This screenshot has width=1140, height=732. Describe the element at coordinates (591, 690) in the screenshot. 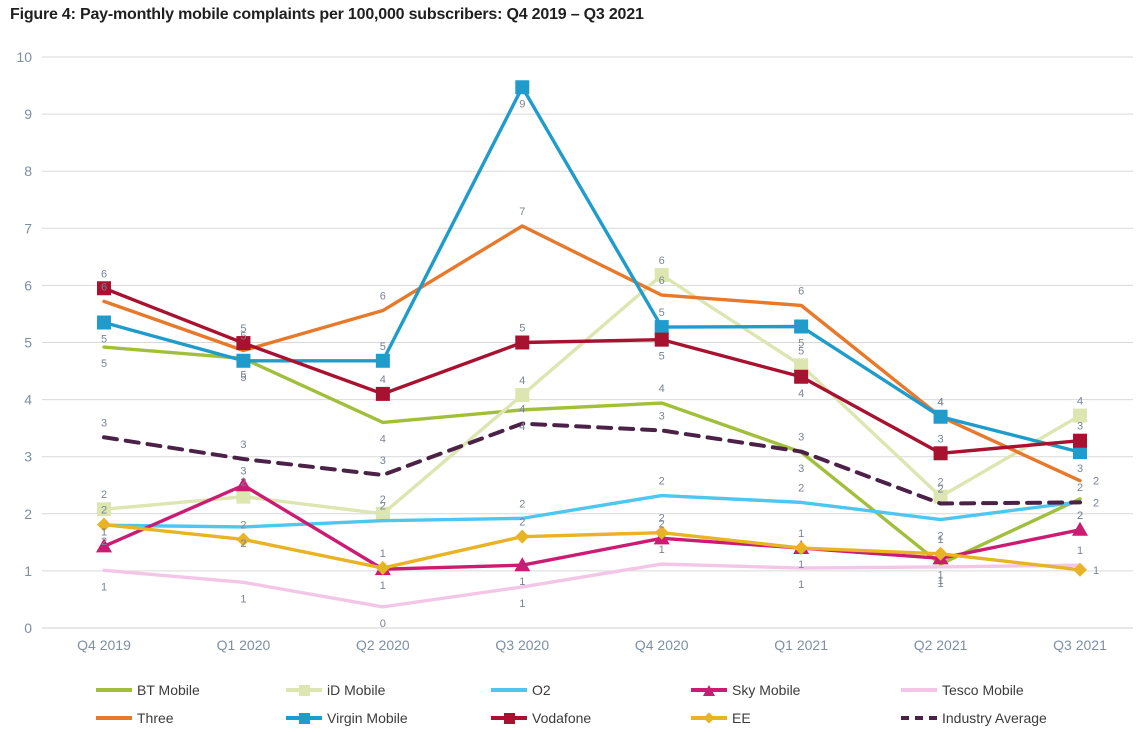

I see `legend-item-o2: O2` at that location.